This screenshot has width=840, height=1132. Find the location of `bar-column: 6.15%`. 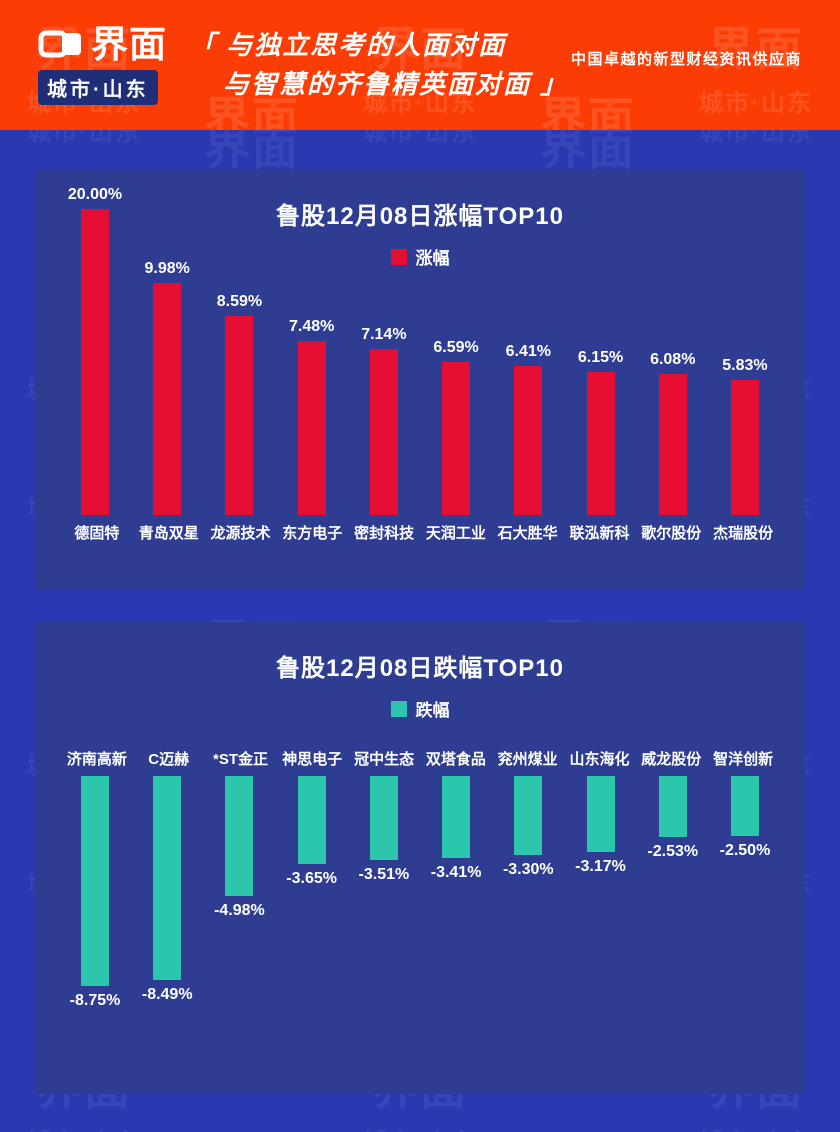

bar-column: 6.15% is located at coordinates (601, 432).